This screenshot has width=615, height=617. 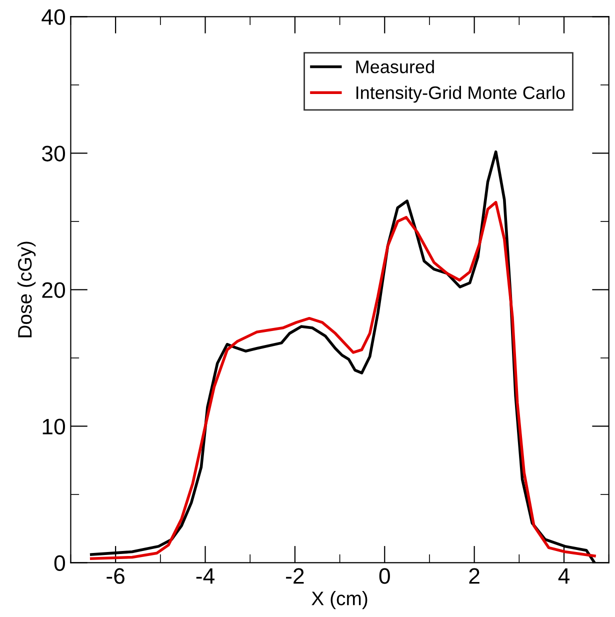 What do you see at coordinates (26, 290) in the screenshot?
I see `y-axis-title: Dose (cGy)` at bounding box center [26, 290].